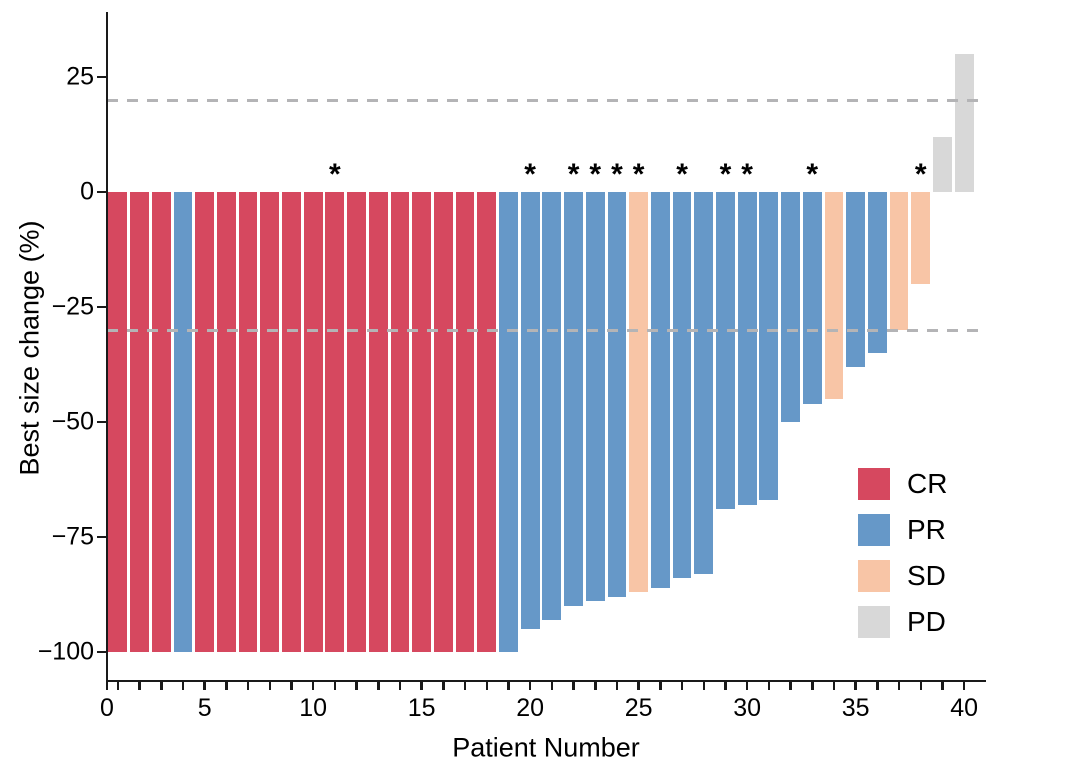 The height and width of the screenshot is (763, 1080). What do you see at coordinates (313, 708) in the screenshot?
I see `x-tick-label: 10` at bounding box center [313, 708].